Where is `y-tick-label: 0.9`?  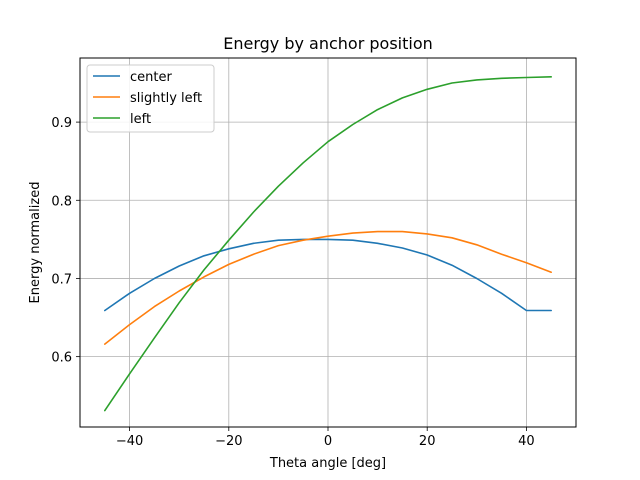
y-tick-label: 0.9 is located at coordinates (61, 123).